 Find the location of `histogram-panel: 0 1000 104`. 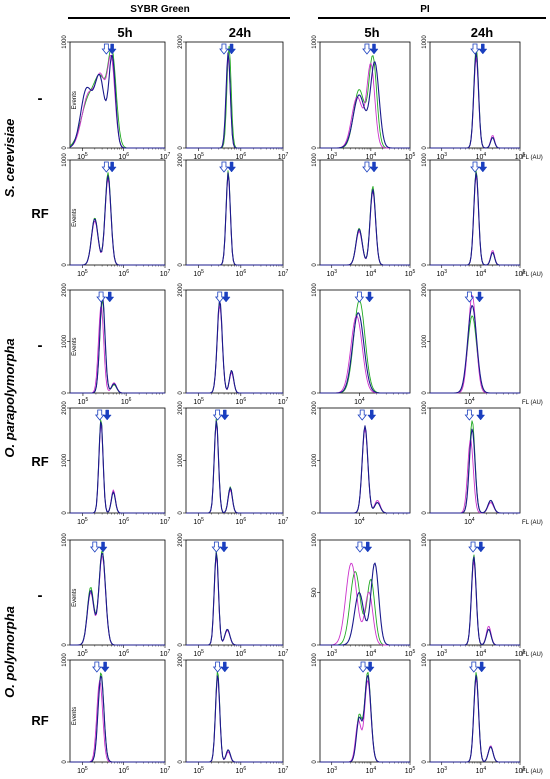

histogram-panel: 0 1000 104 is located at coordinates (361, 344).